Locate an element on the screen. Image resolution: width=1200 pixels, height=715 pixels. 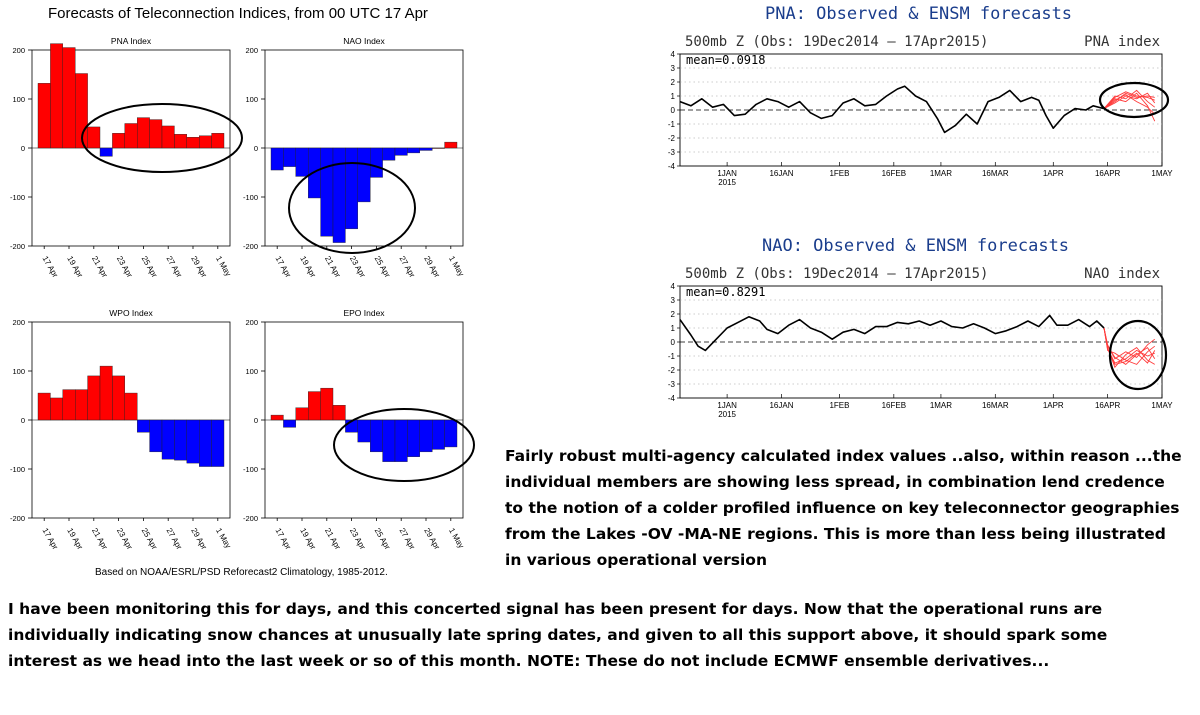
x-tick-label: 16JAN is located at coordinates (781, 405).